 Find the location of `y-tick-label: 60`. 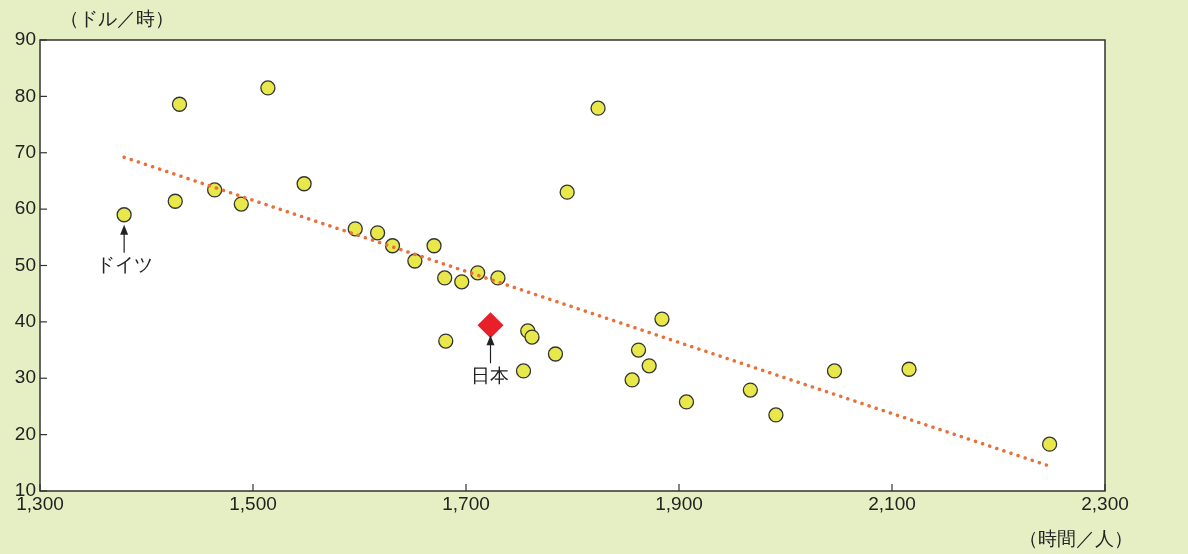

y-tick-label: 60 is located at coordinates (25, 208).